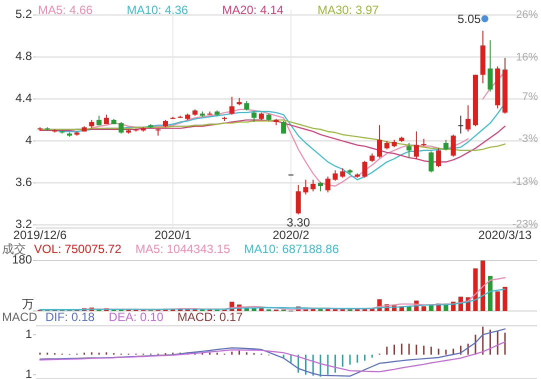 This screenshot has height=379, width=541. Describe the element at coordinates (527, 58) in the screenshot. I see `y2-tick-label: 16%` at that location.